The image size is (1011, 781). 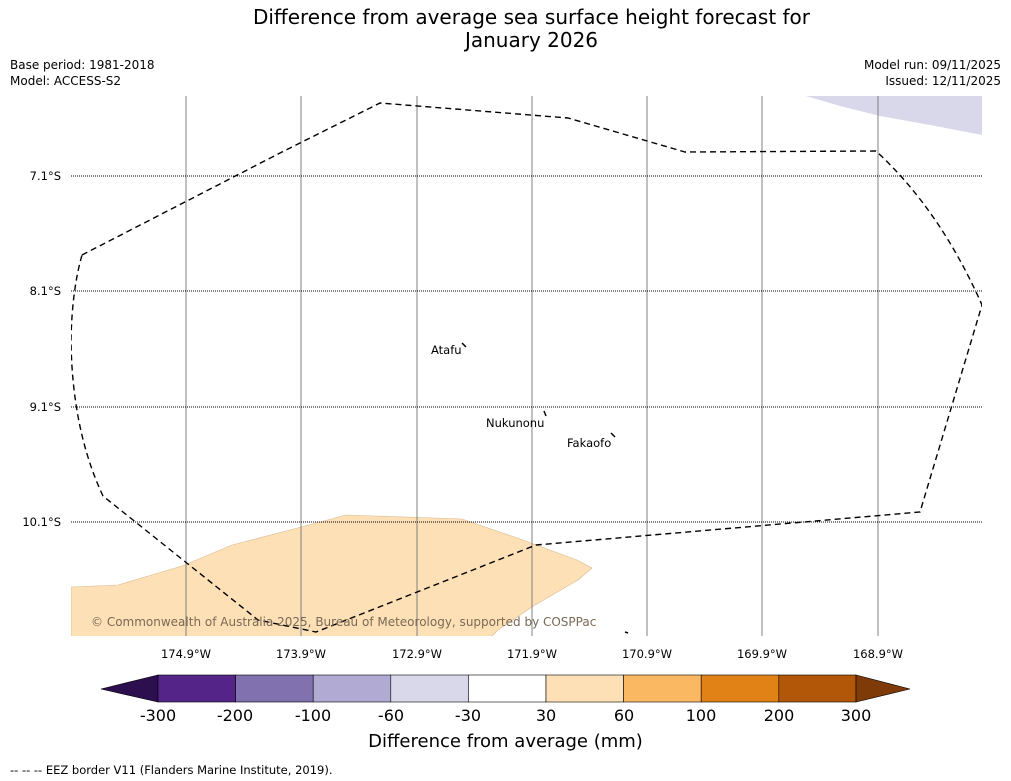 What do you see at coordinates (856, 715) in the screenshot?
I see `colorbar-tick: 300` at bounding box center [856, 715].